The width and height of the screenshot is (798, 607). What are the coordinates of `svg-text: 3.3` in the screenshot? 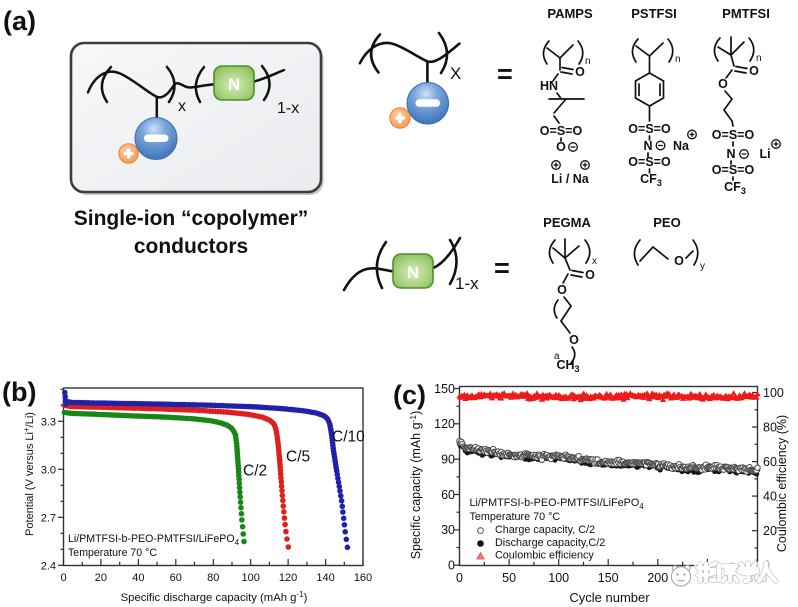 It's located at (48, 422).